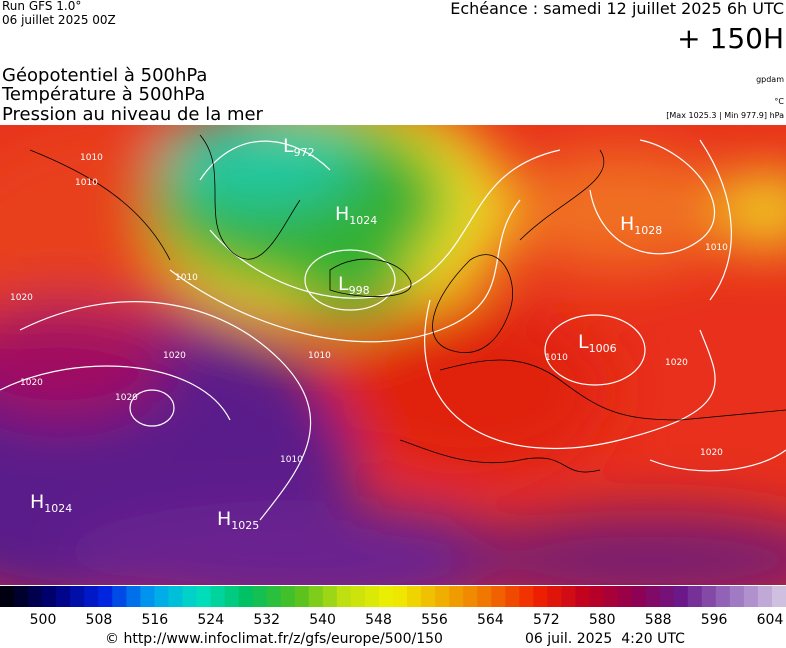 Image resolution: width=786 pixels, height=648 pixels. I want to click on colorbar-label: 548, so click(378, 620).